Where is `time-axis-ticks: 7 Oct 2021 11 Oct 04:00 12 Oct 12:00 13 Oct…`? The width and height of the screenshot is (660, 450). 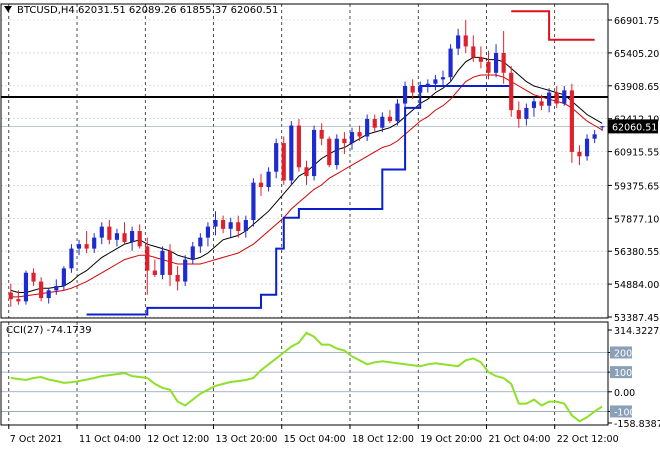 time-axis-ticks: 7 Oct 2021 11 Oct 04:00 12 Oct 12:00 13 Oct… is located at coordinates (313, 435).